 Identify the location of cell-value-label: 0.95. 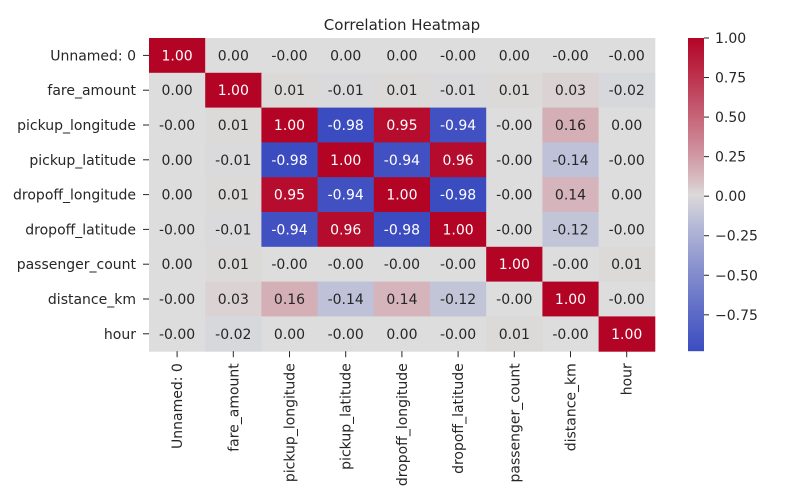
(289, 196).